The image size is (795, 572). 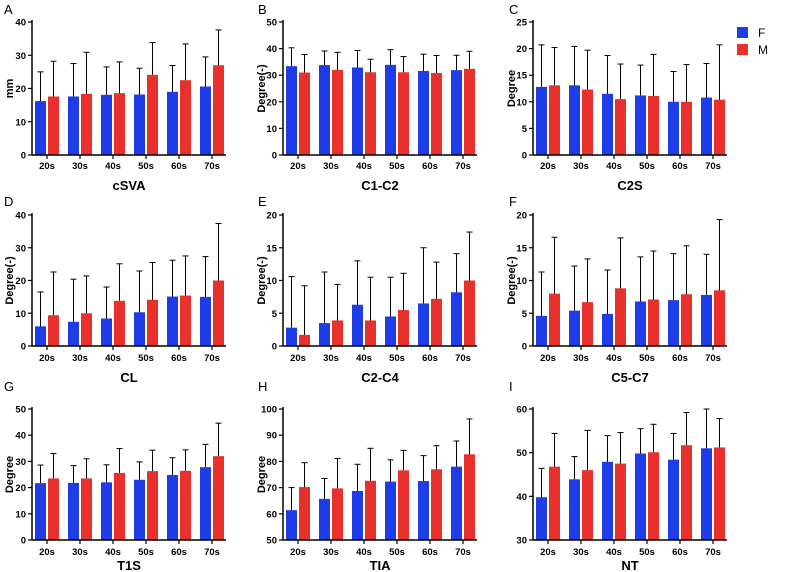 I want to click on bar-f-f-60s, so click(x=673, y=323).